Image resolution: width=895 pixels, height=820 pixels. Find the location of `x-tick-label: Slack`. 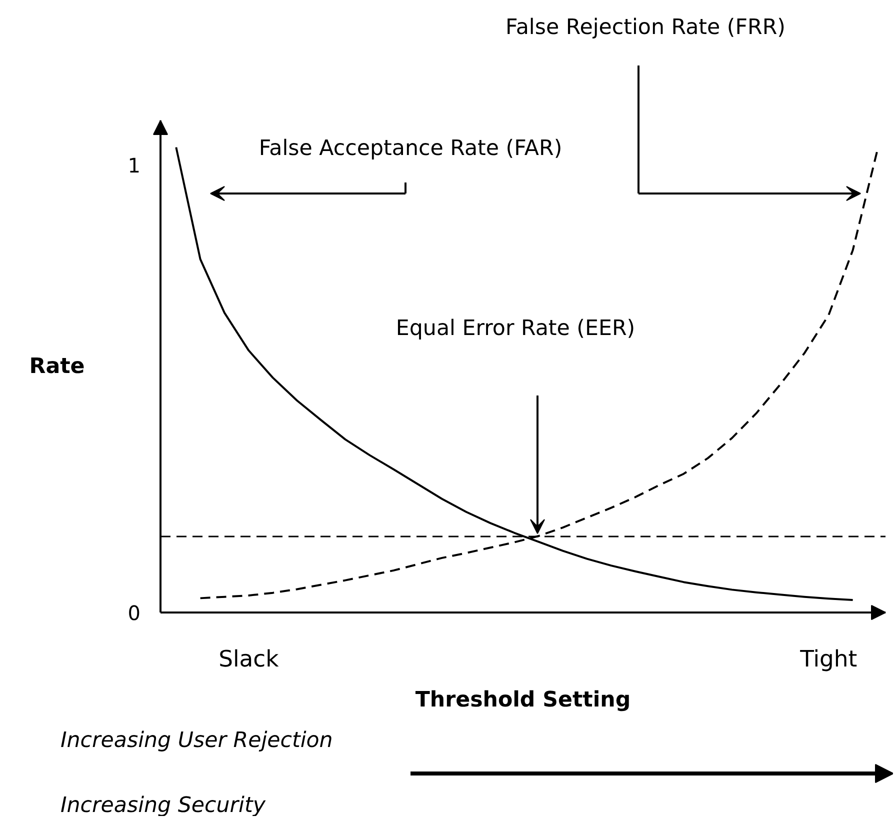

x-tick-label: Slack is located at coordinates (249, 659).